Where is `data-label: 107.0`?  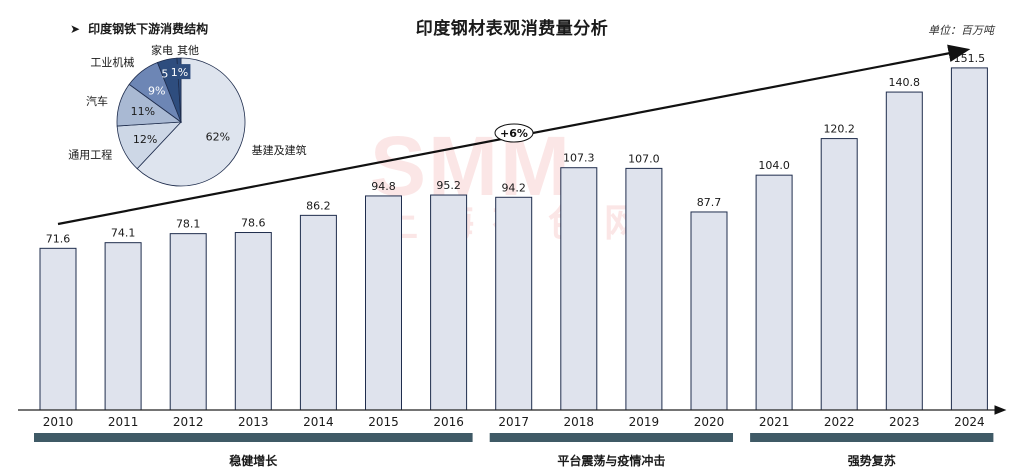
data-label: 107.0 is located at coordinates (644, 158).